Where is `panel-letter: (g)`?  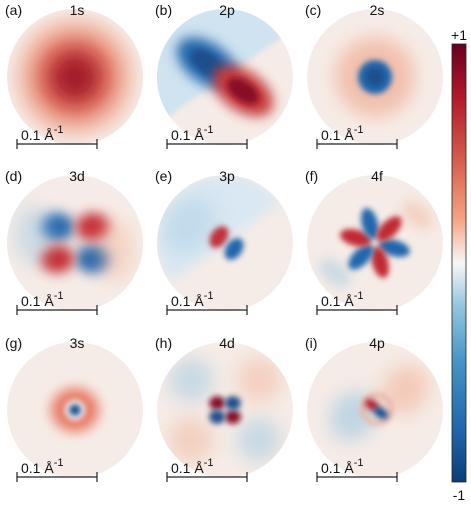
panel-letter: (g) is located at coordinates (13, 343).